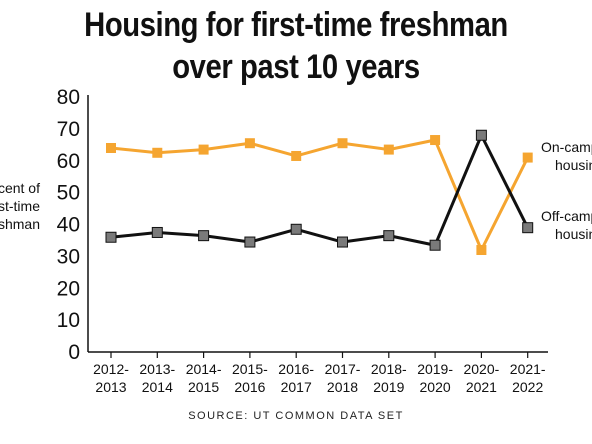 This screenshot has width=592, height=444. I want to click on y-axis-label-line: first-time, so click(20, 206).